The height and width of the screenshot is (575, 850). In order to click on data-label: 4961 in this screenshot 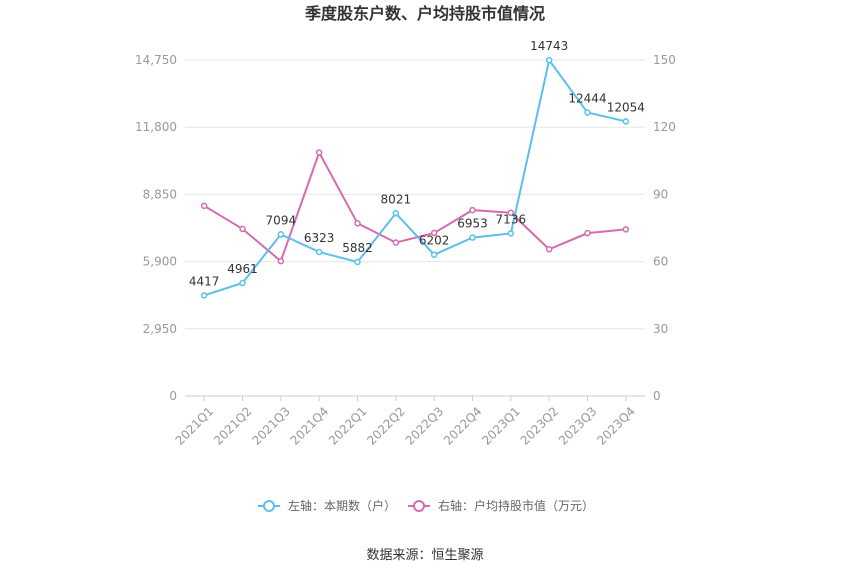, I will do `click(242, 269)`.